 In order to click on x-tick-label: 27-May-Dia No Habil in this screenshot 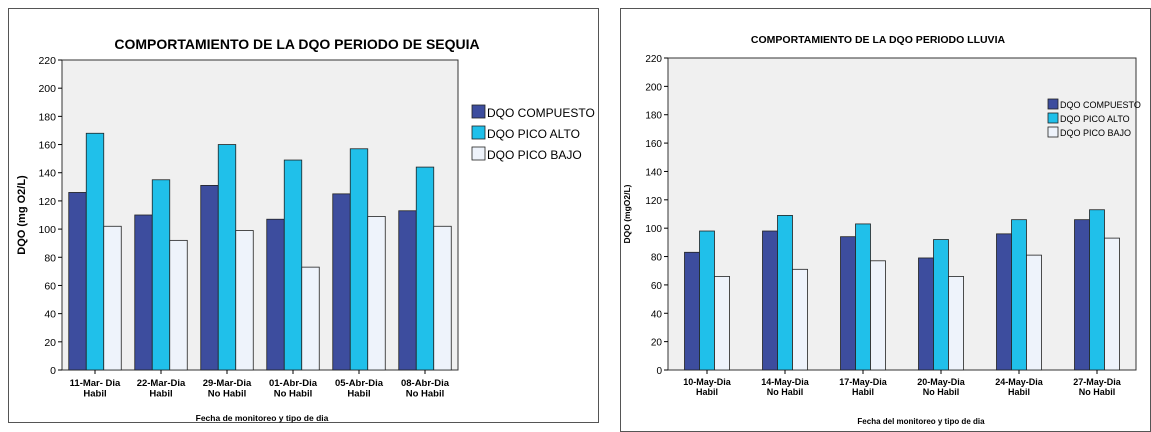, I will do `click(1097, 387)`.